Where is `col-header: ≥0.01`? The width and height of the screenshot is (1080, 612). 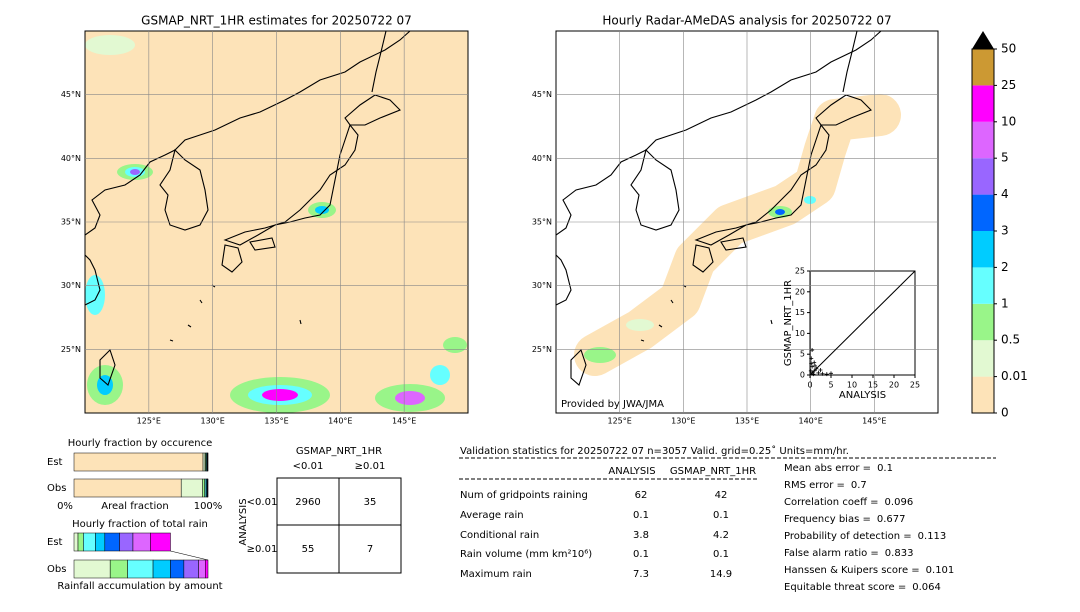
col-header: ≥0.01 is located at coordinates (370, 466).